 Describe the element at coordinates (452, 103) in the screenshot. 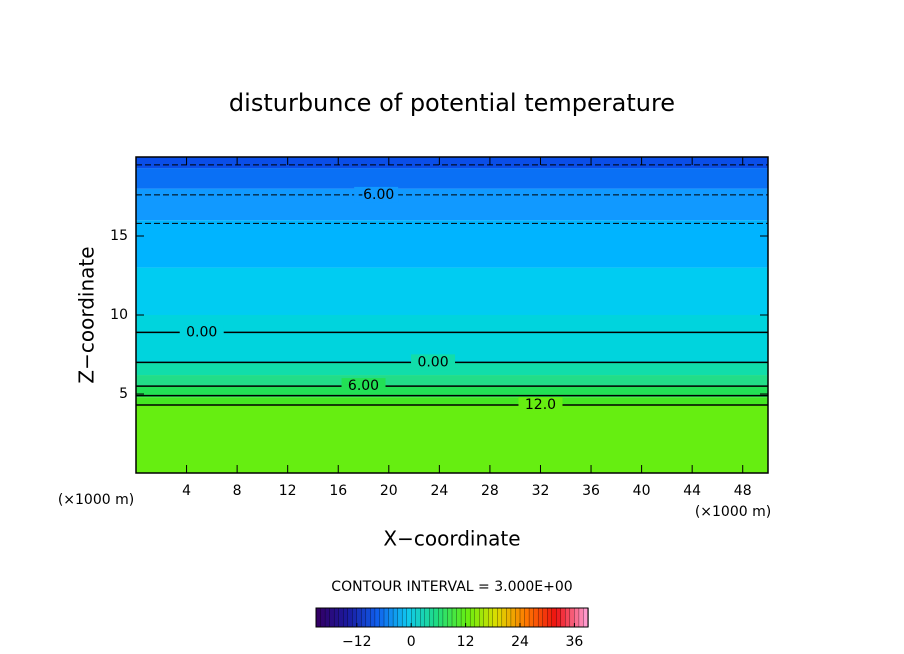

I see `chart-title: disturbunce of potential temperature` at that location.